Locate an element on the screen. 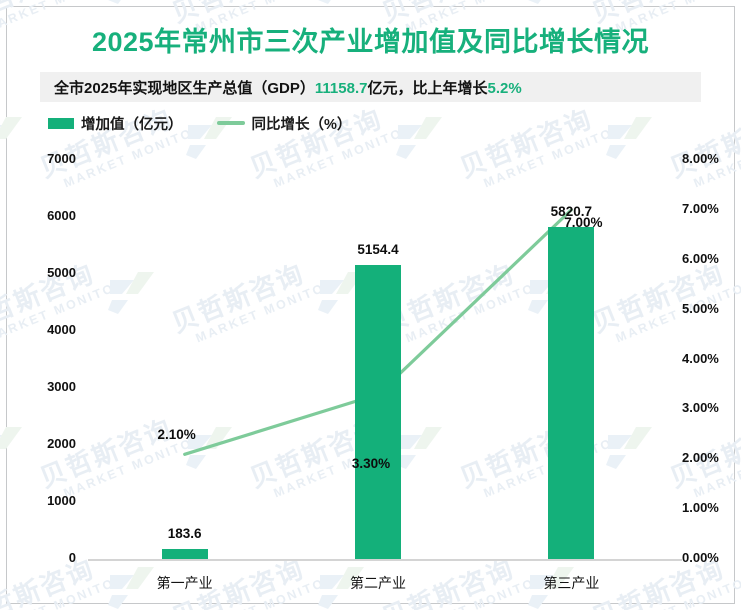  bar-value-label: 5820.7 is located at coordinates (571, 212).